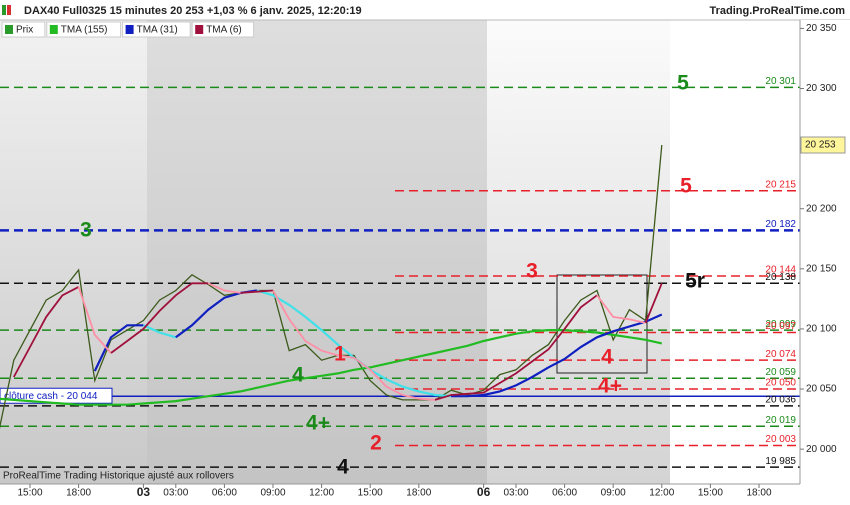 This screenshot has height=505, width=850. Describe the element at coordinates (825, 260) in the screenshot. I see `y-axis-area` at that location.